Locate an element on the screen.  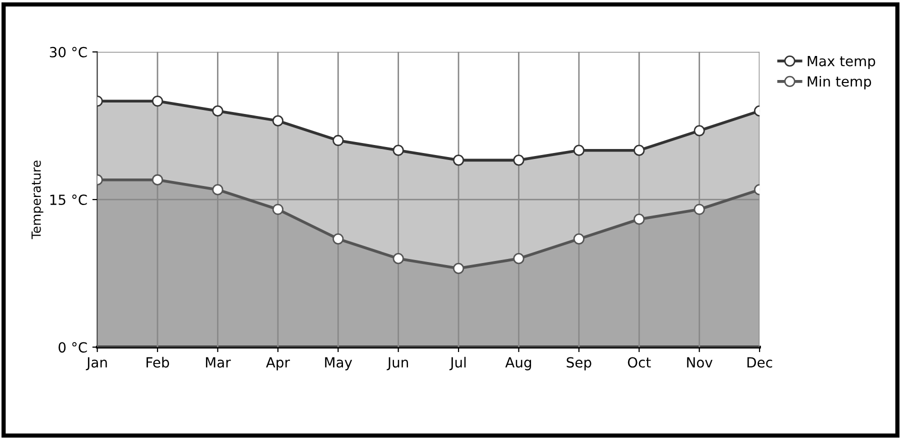
x-tick-label: Jul is located at coordinates (457, 363).